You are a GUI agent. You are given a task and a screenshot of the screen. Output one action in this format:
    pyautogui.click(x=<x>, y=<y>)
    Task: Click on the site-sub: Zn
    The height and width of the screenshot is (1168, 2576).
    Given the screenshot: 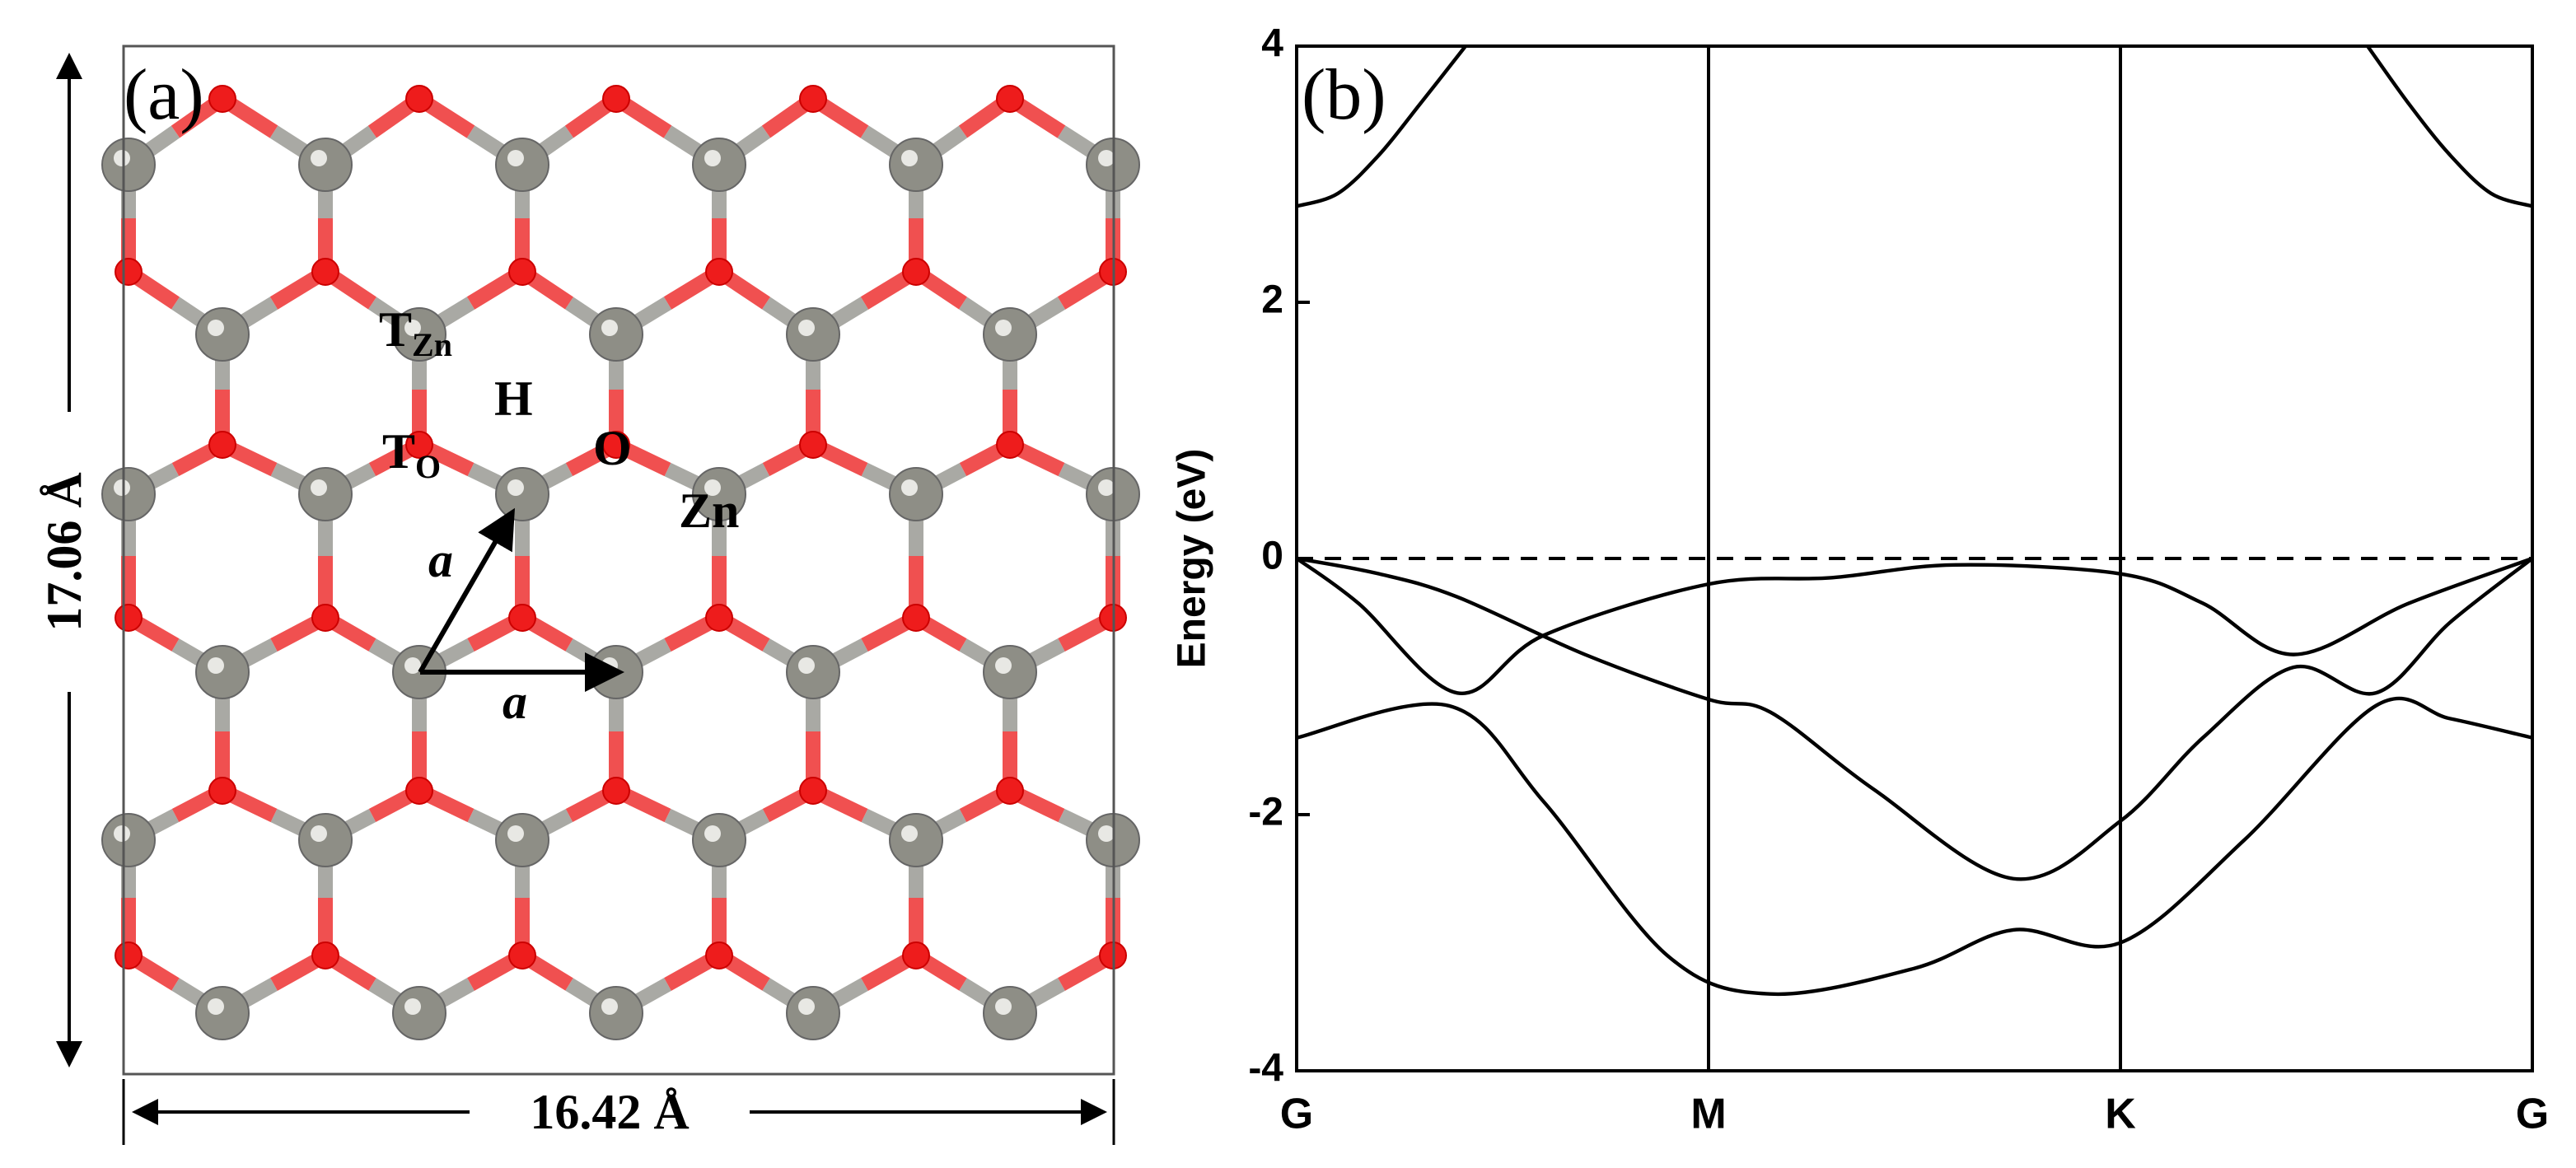 What is the action you would take?
    pyautogui.click(x=432, y=344)
    